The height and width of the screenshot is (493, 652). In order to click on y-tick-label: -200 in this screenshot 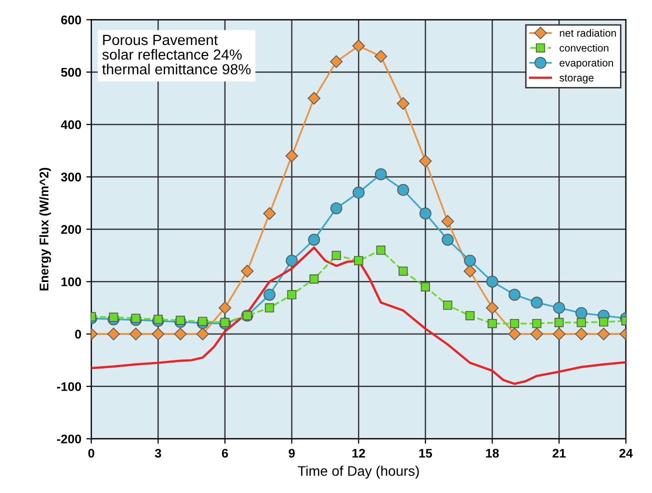, I will do `click(69, 439)`.